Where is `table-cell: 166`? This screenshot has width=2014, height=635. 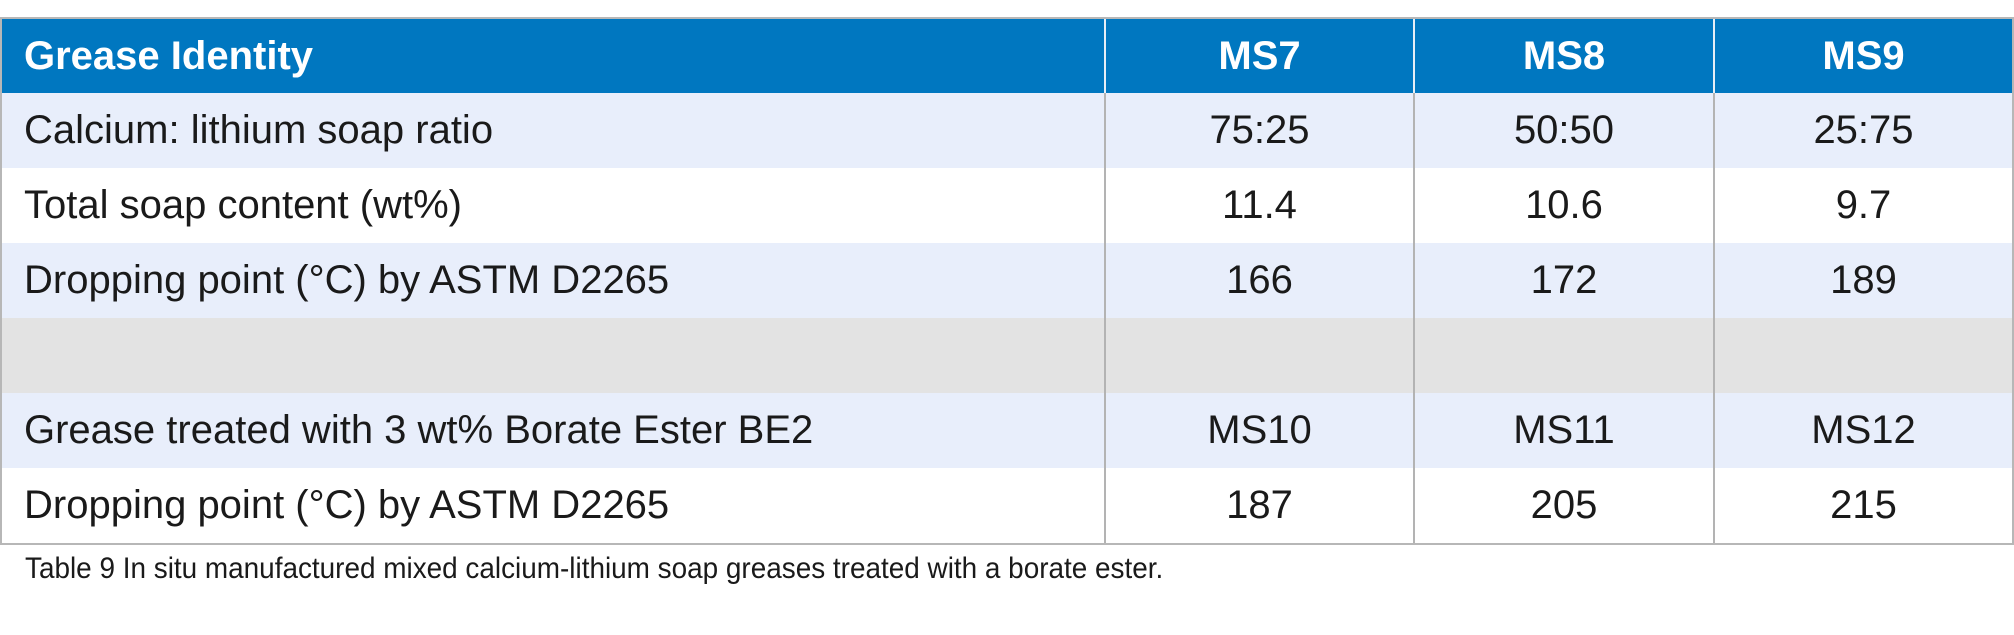 table-cell: 166 is located at coordinates (1259, 280).